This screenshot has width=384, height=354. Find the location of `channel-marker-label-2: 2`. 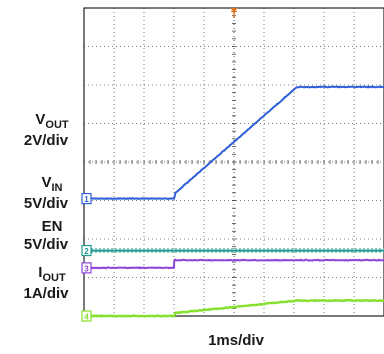

channel-marker-label-2: 2 is located at coordinates (86, 251).